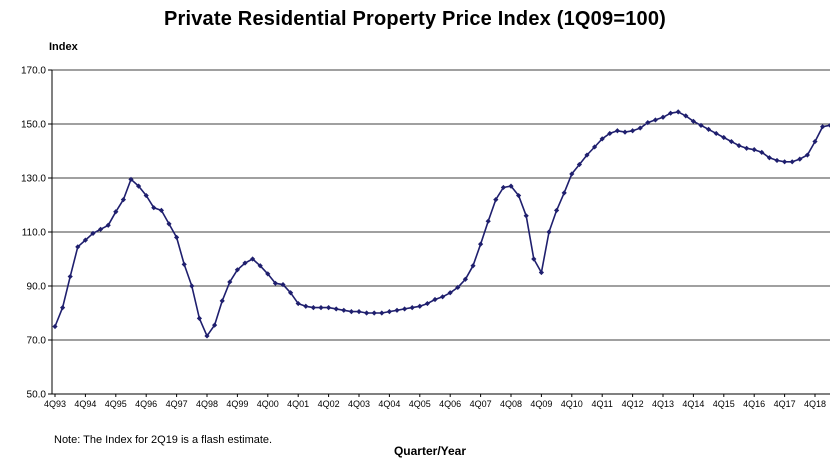  I want to click on x-tick-label: 4Q93, so click(55, 404).